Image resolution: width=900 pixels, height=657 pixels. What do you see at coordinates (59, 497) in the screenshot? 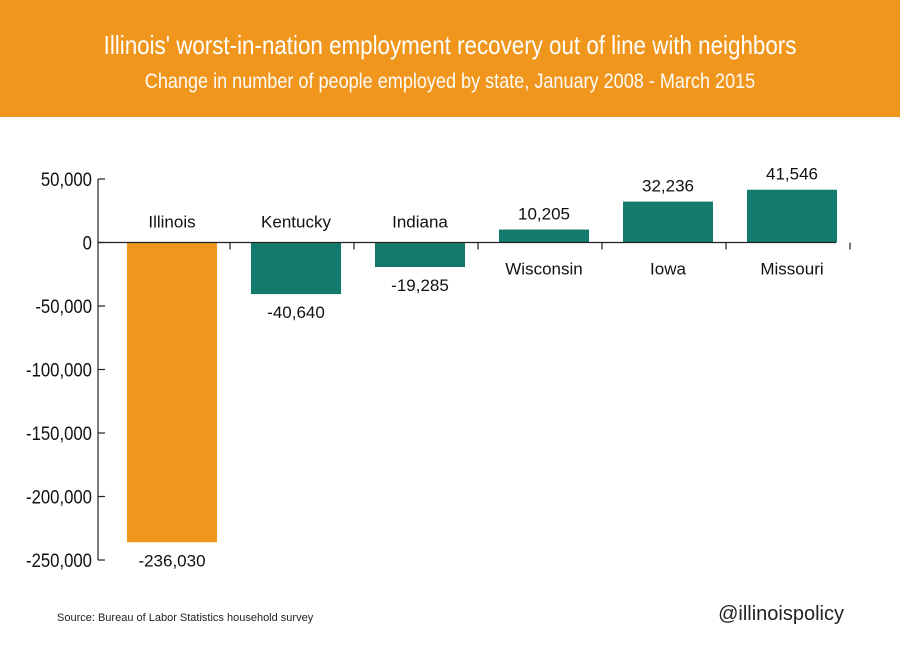
I see `y-tick-label: -200,000` at bounding box center [59, 497].